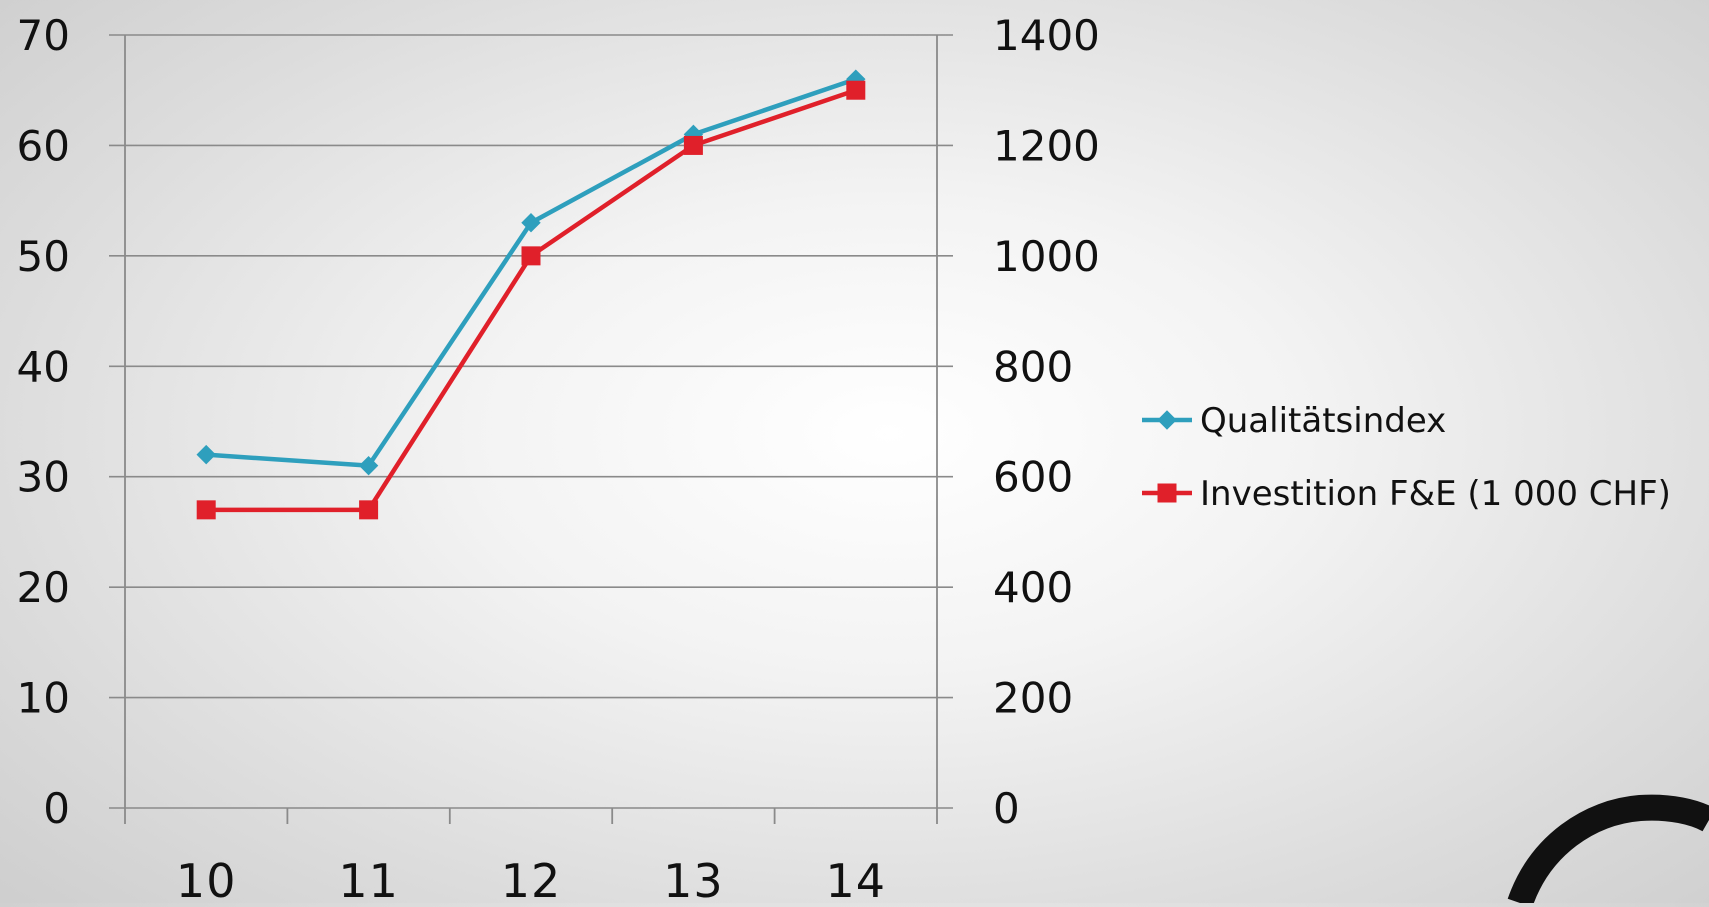 The width and height of the screenshot is (1709, 907). What do you see at coordinates (1033, 477) in the screenshot?
I see `right-axis-tick-label: 600` at bounding box center [1033, 477].